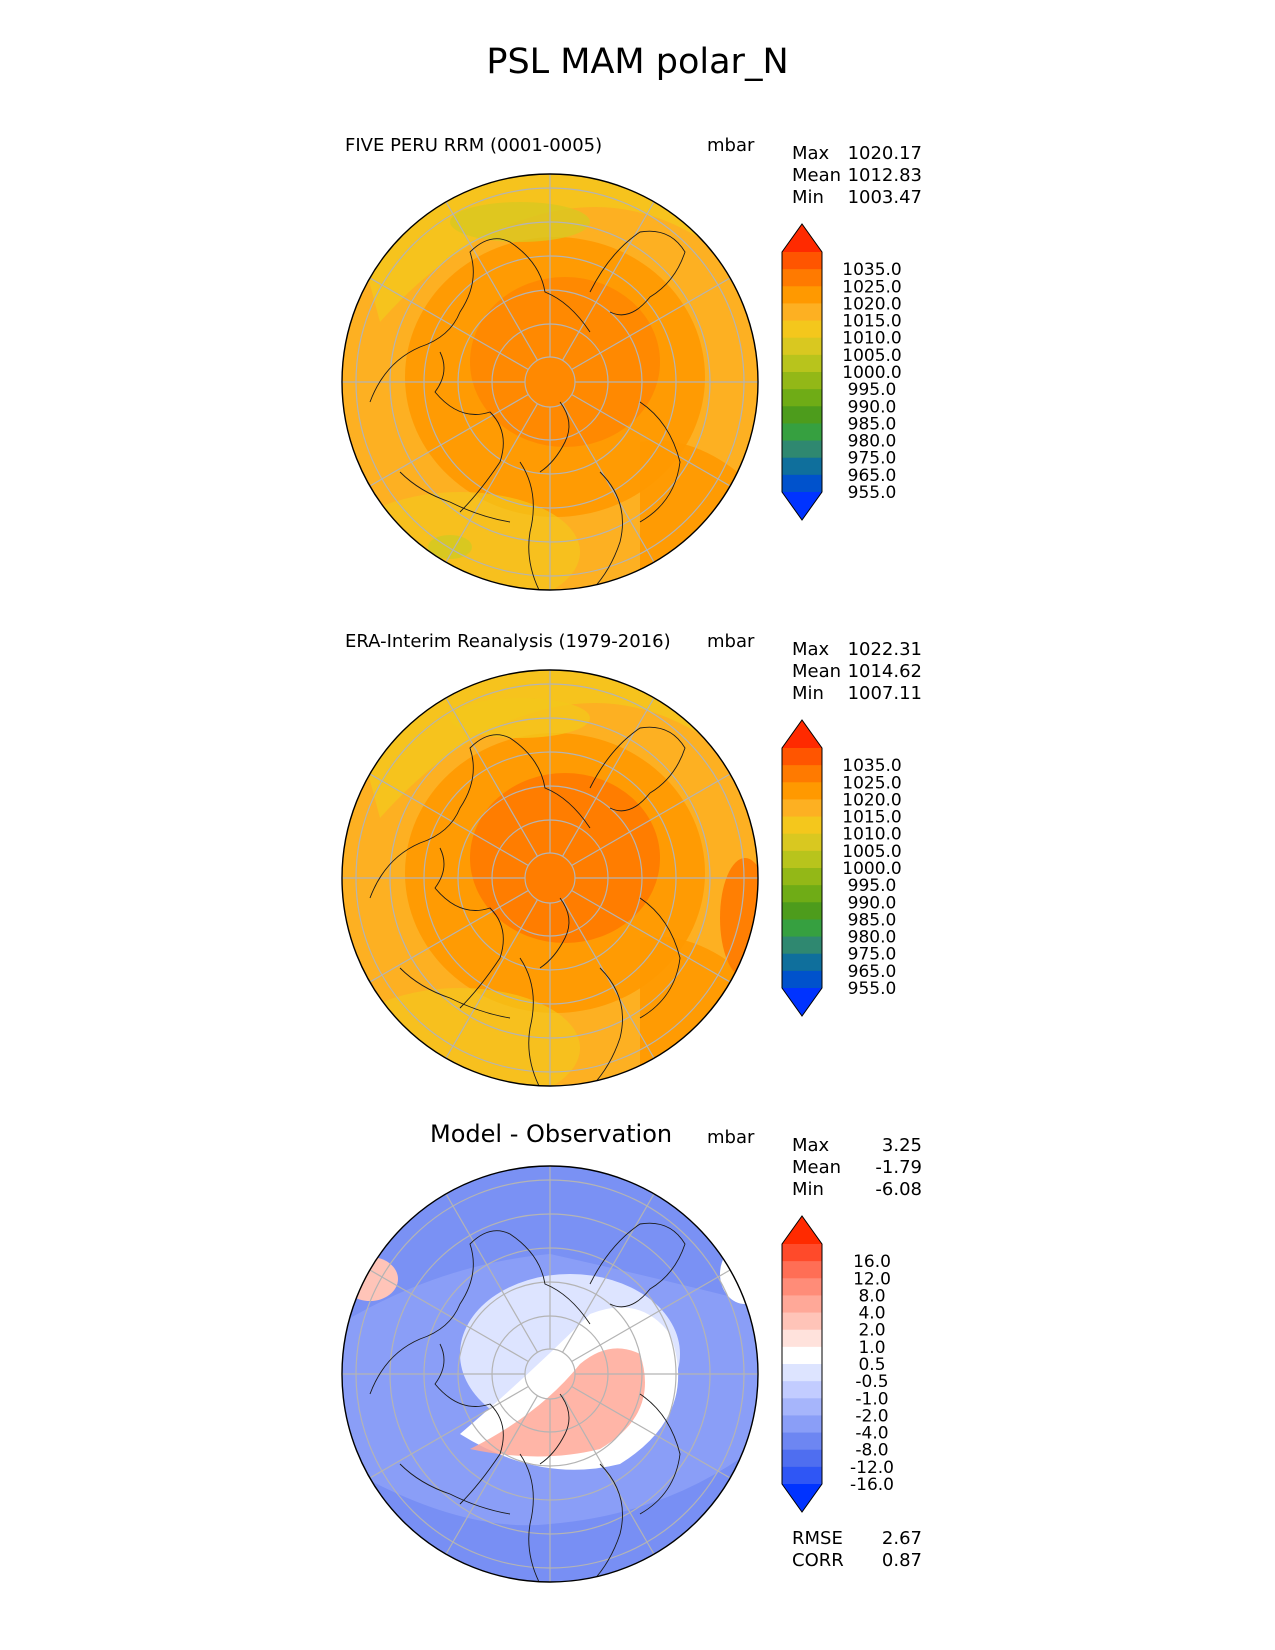  I want to click on stats-block: Max 1020.17 Mean 1012.83 Min 1003.47, so click(857, 176).